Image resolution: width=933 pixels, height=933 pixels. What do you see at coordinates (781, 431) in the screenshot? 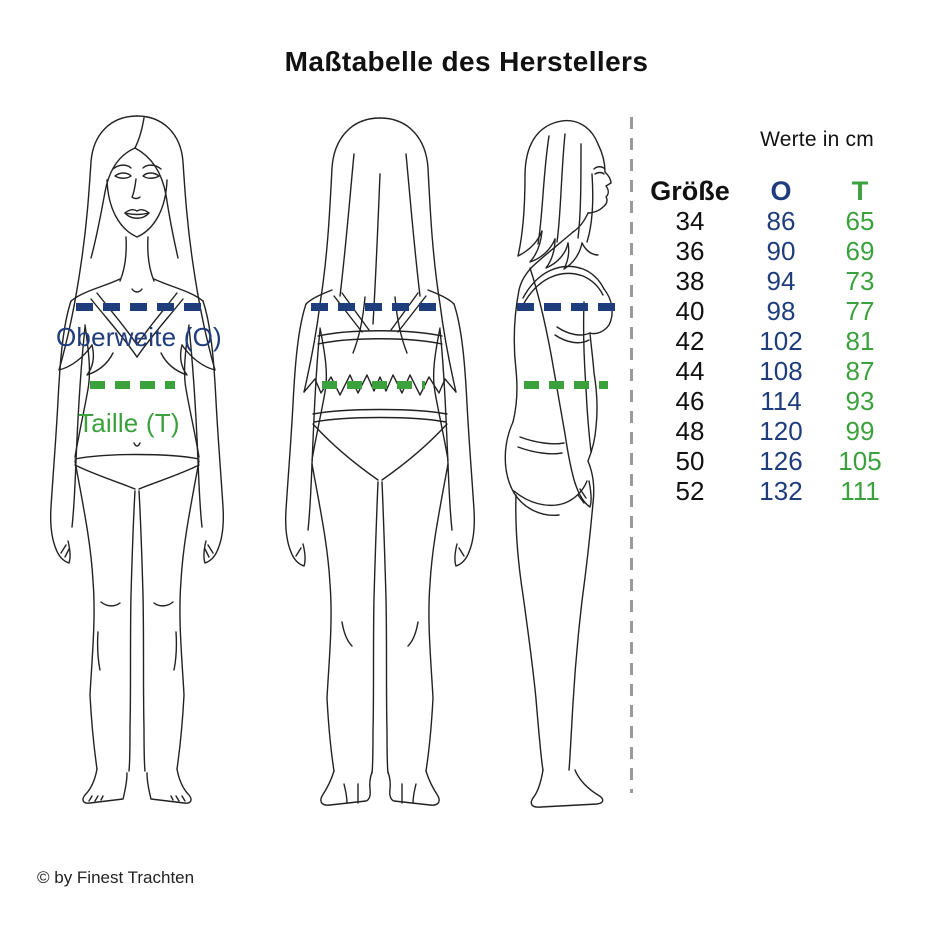
I see `bust-cell: 120` at bounding box center [781, 431].